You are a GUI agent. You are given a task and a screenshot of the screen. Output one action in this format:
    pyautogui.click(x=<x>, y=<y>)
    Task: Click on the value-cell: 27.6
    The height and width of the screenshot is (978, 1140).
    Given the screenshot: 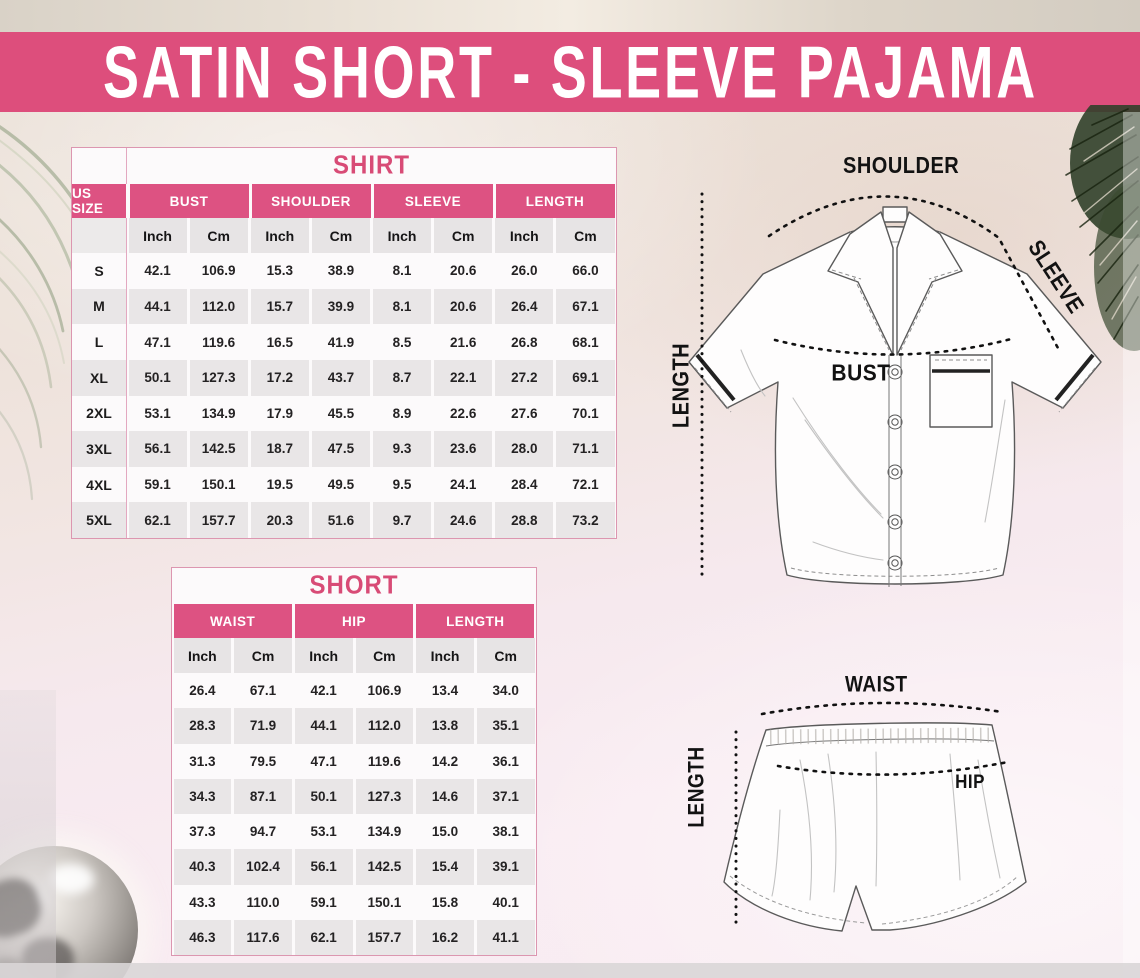 What is the action you would take?
    pyautogui.click(x=524, y=413)
    